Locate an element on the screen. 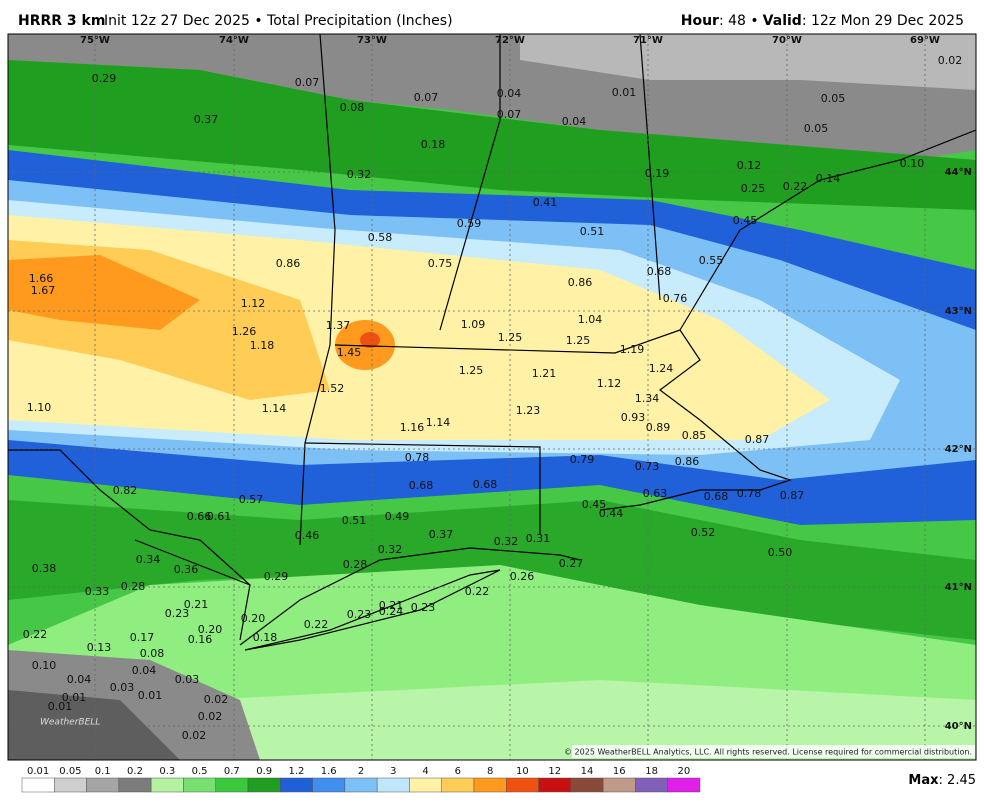  legend-label: 20 is located at coordinates (683, 771).